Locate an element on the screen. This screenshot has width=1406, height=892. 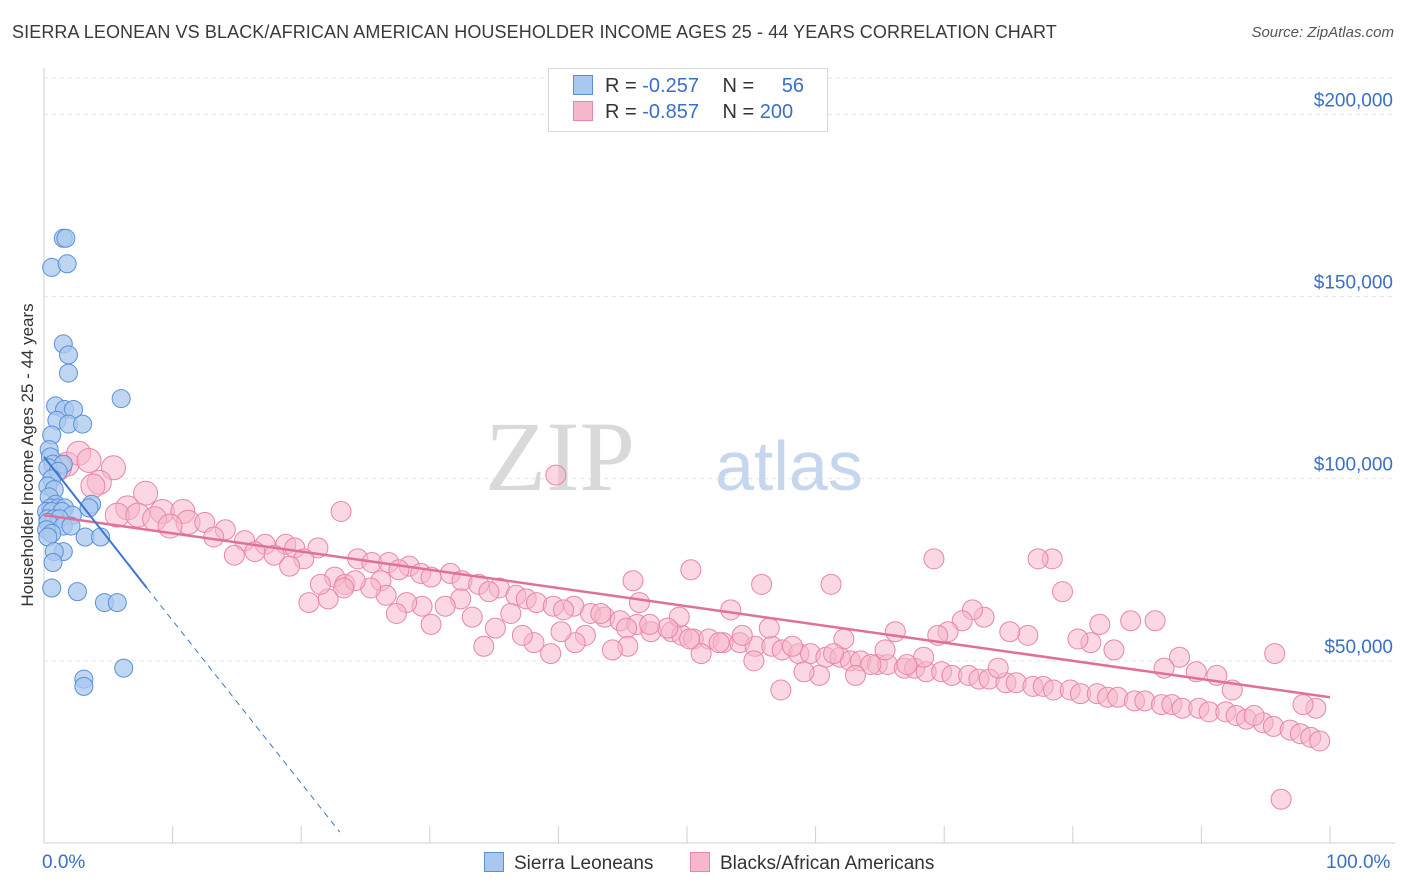
legend-r-label: R = is located at coordinates (621, 112).